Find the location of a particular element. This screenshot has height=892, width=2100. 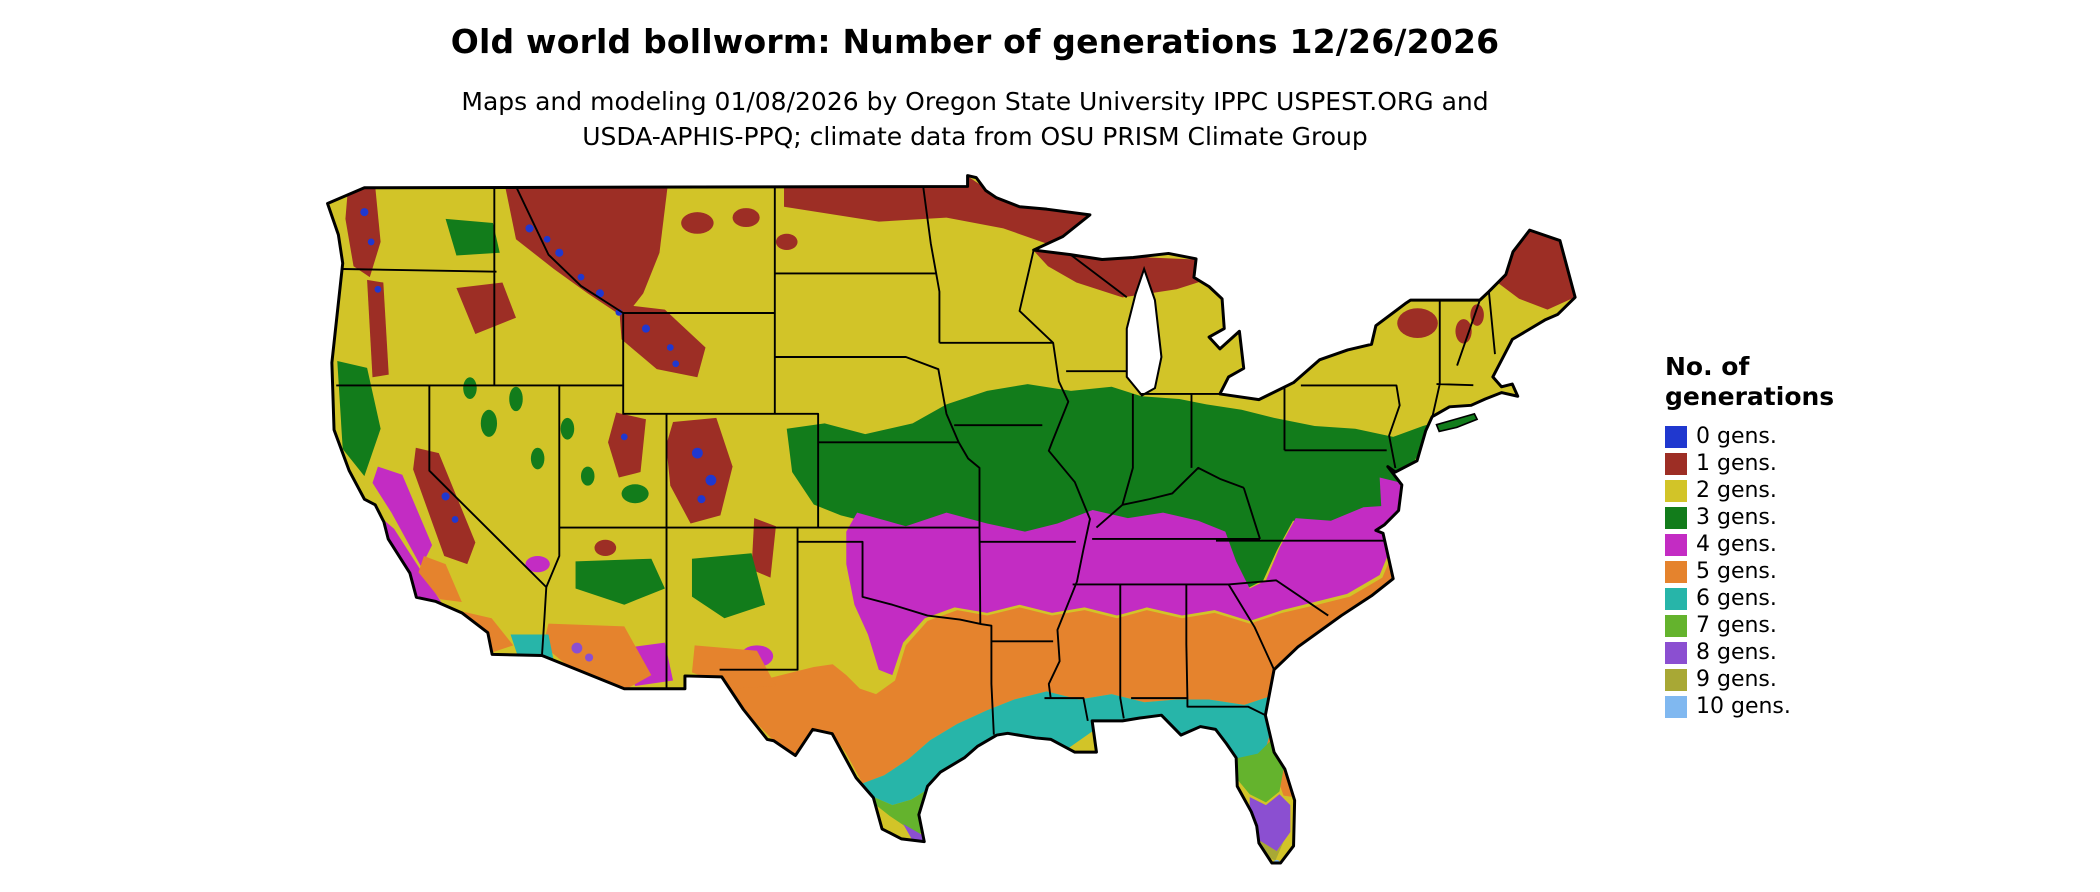

legend-swatch-9-gens is located at coordinates (1676, 679).